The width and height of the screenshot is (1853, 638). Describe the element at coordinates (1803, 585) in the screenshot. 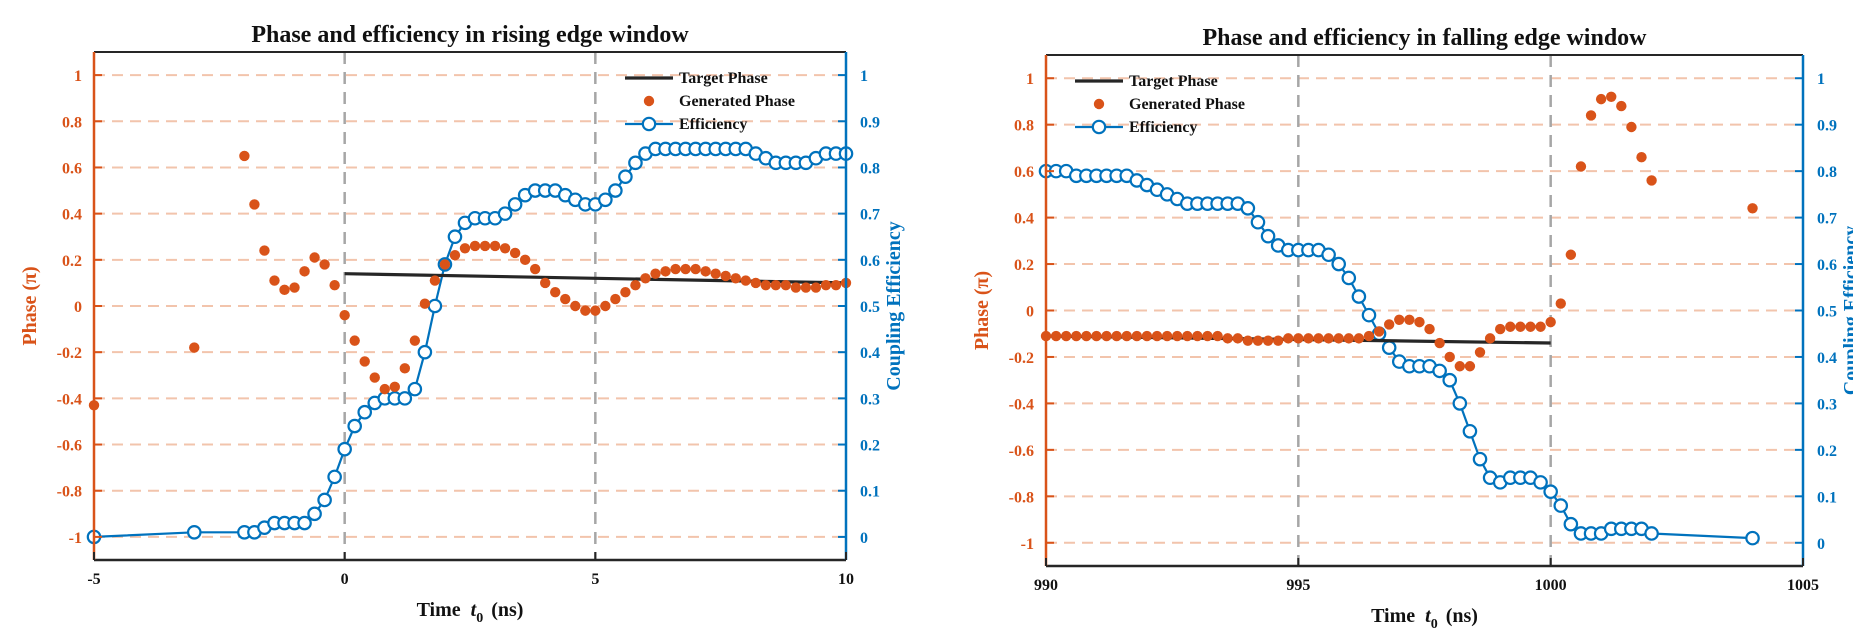

I see `x-tick-label: 1005` at that location.